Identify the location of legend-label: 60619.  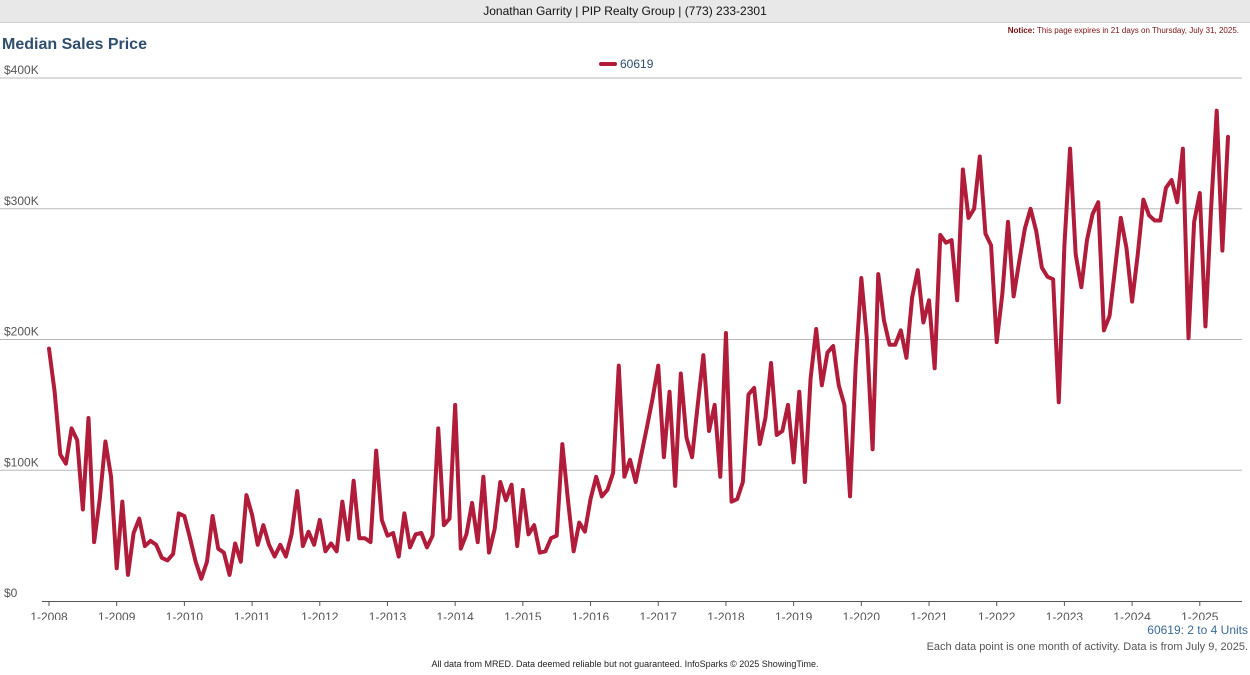
(637, 64).